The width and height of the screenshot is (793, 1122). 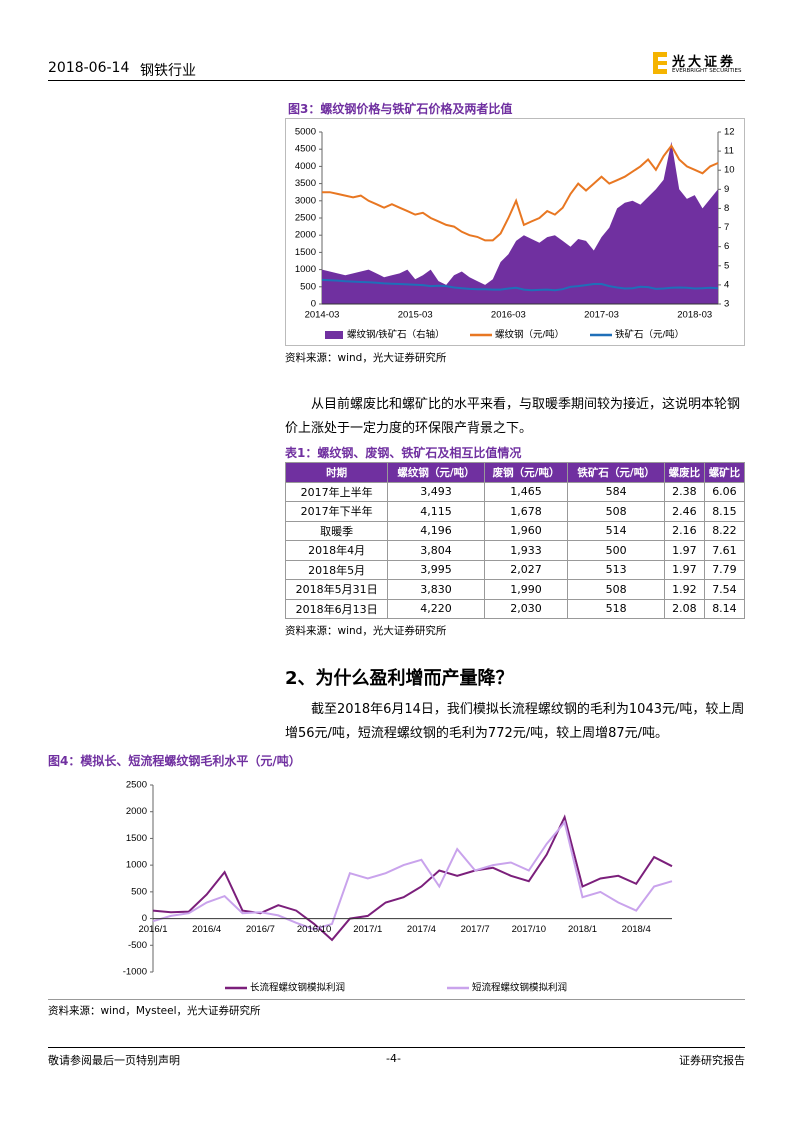 I want to click on y-tick-label: 500, so click(x=308, y=286).